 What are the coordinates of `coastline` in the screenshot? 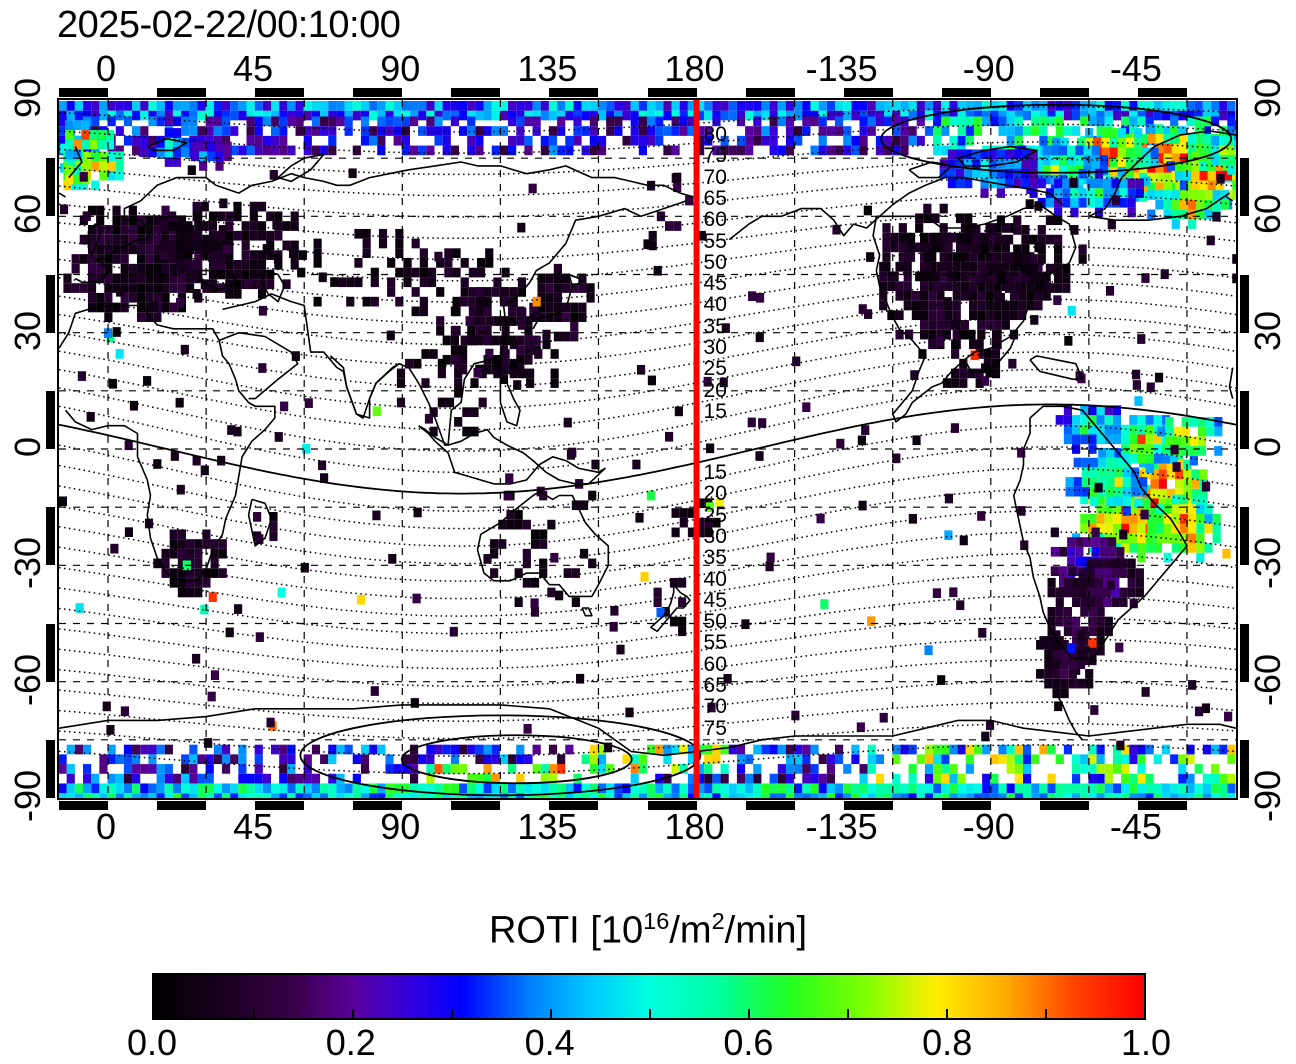 It's located at (1159, 206).